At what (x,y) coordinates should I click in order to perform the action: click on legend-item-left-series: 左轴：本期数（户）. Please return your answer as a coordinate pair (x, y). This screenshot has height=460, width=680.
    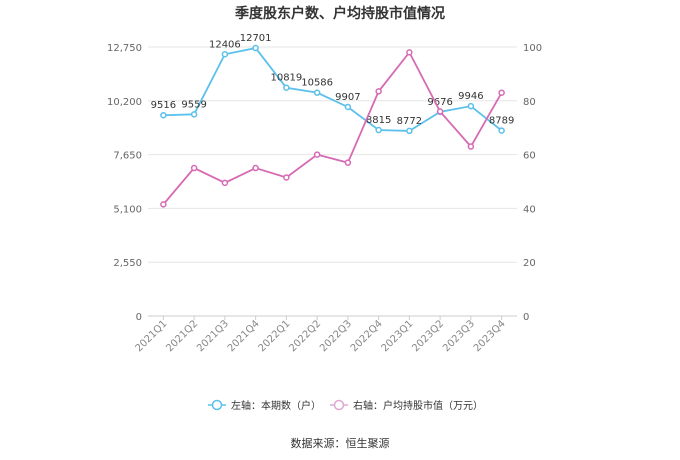
    Looking at the image, I should click on (264, 405).